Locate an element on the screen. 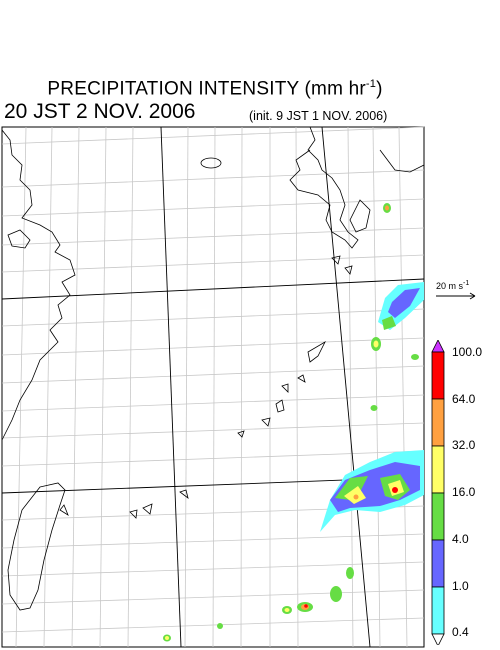 The width and height of the screenshot is (500, 650). title-end: ) is located at coordinates (379, 89).